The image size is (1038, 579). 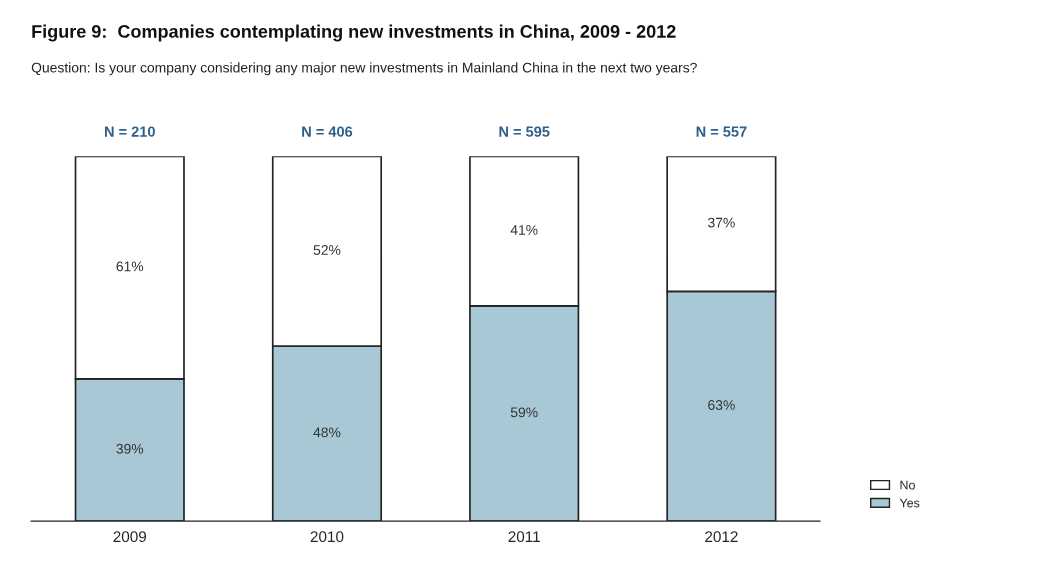 What do you see at coordinates (721, 222) in the screenshot?
I see `data-label: 37%` at bounding box center [721, 222].